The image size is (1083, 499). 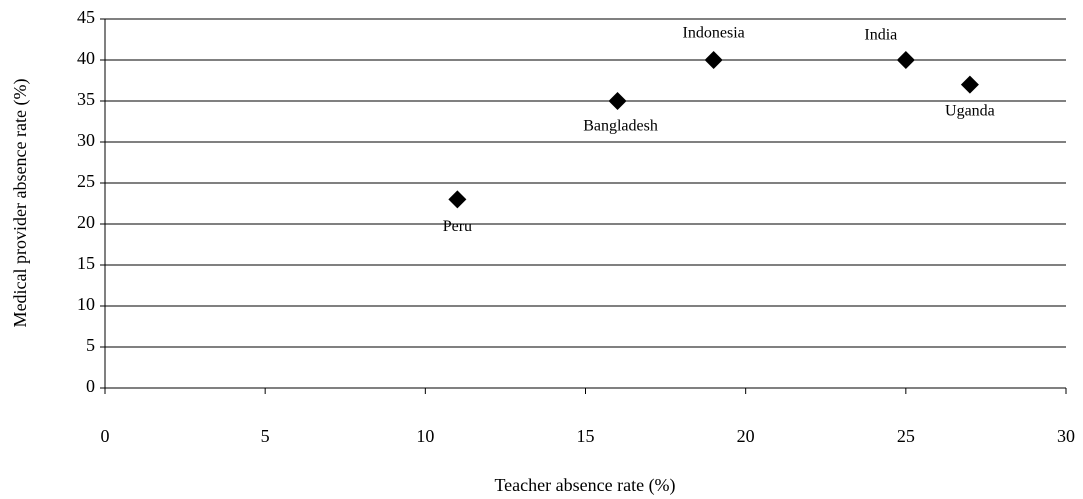 What do you see at coordinates (265, 436) in the screenshot?
I see `x-tick-label: 5` at bounding box center [265, 436].